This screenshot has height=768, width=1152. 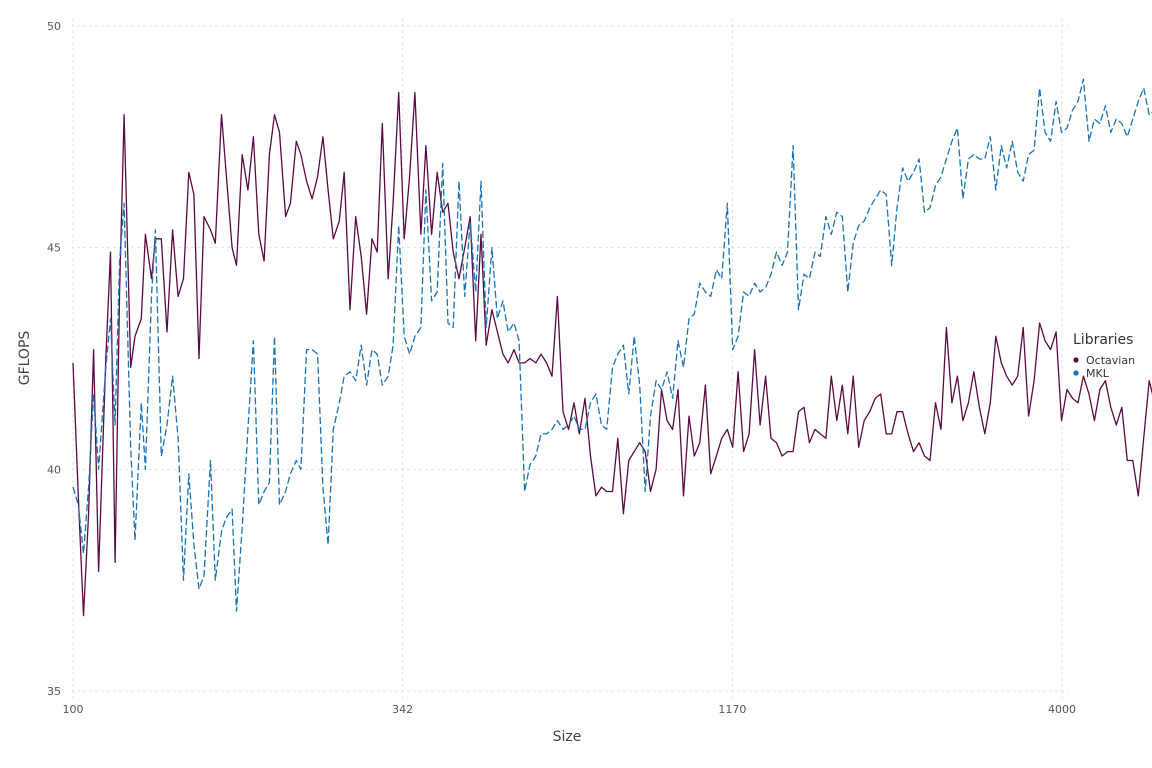 What do you see at coordinates (732, 709) in the screenshot?
I see `x-tick-label: 1170` at bounding box center [732, 709].